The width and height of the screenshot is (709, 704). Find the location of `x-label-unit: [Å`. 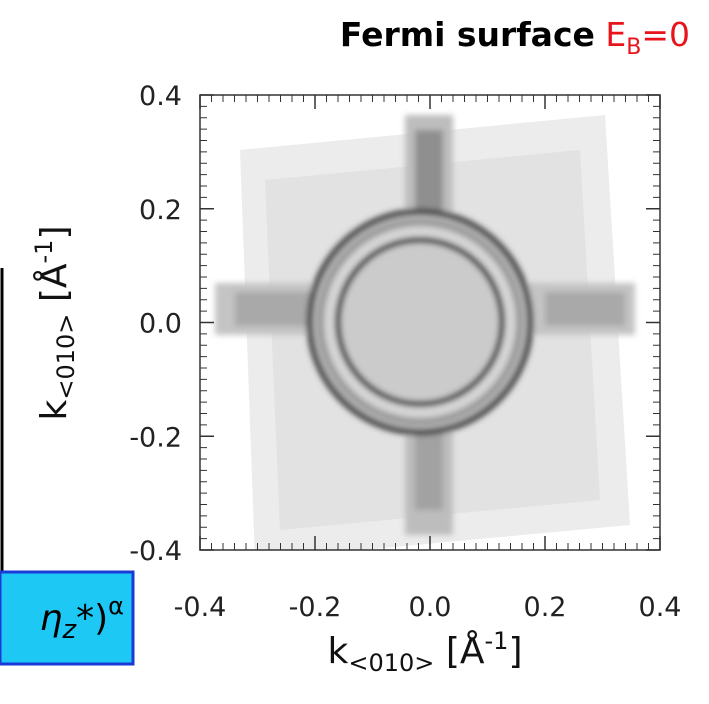

x-label-unit: [Å is located at coordinates (459, 650).